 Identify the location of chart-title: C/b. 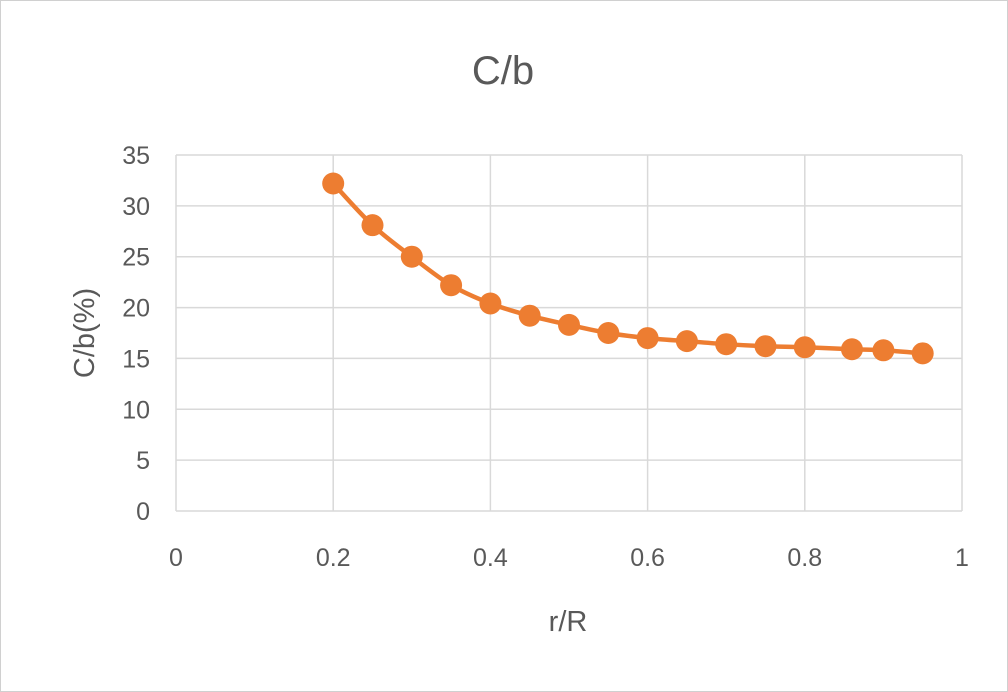
(503, 71).